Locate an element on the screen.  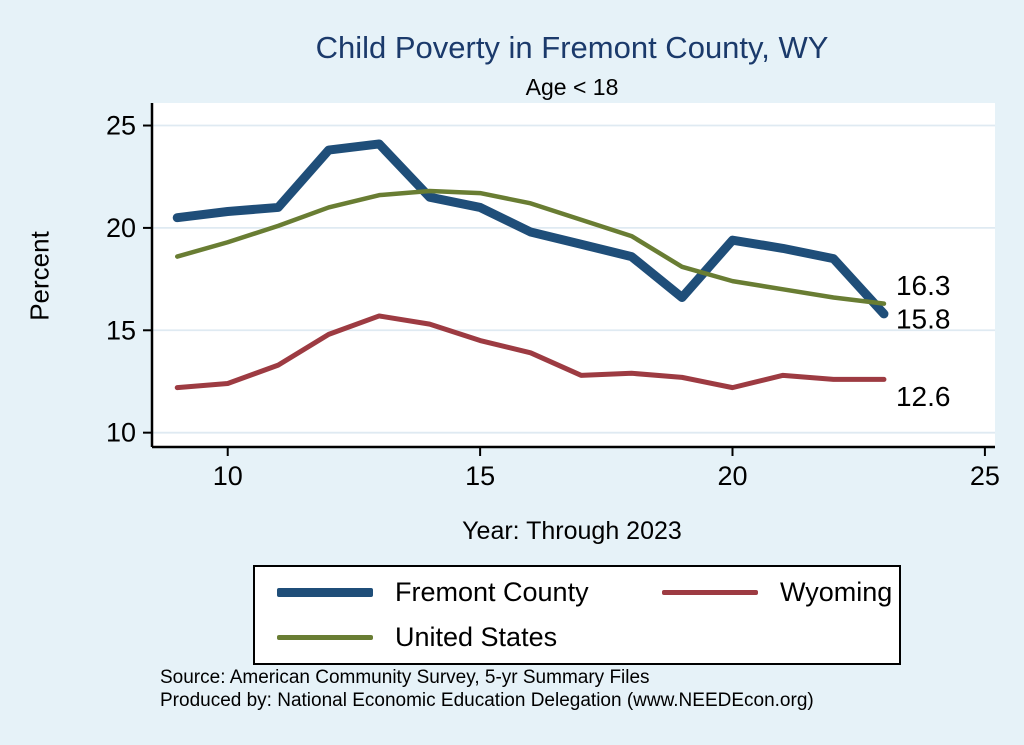
legend-swatch-wyoming is located at coordinates (710, 592).